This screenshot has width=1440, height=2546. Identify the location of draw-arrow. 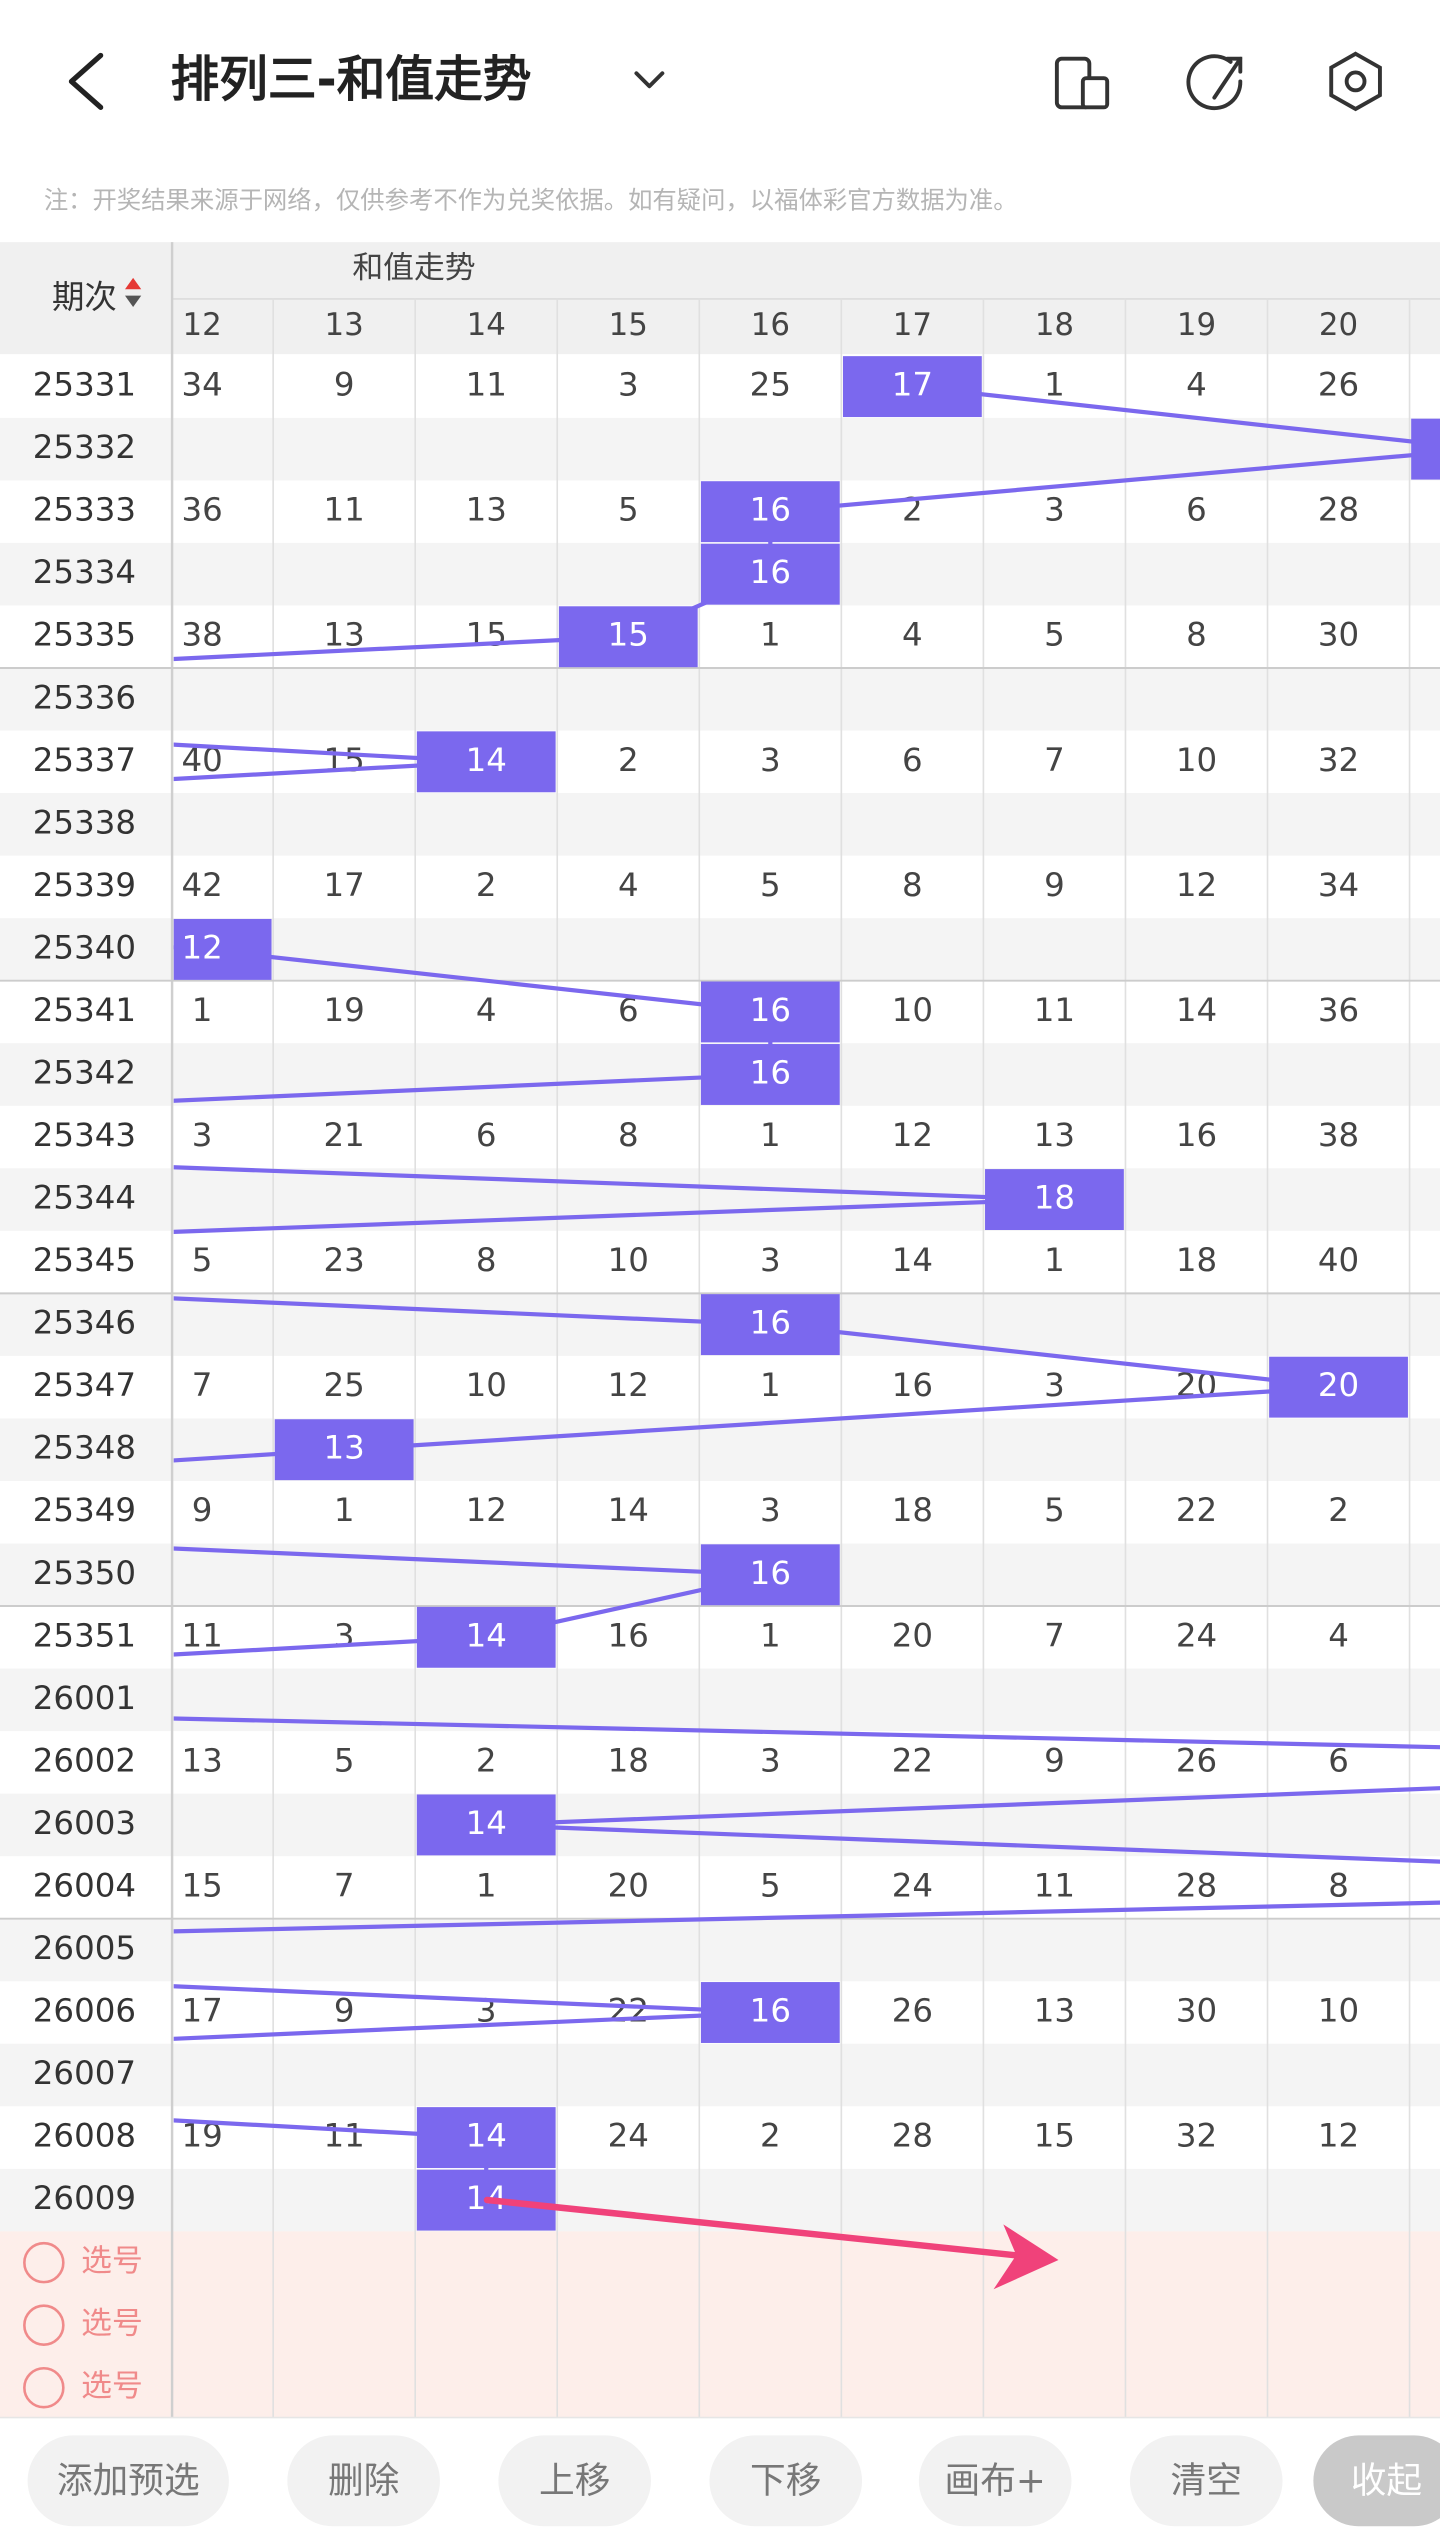
(750, 2227).